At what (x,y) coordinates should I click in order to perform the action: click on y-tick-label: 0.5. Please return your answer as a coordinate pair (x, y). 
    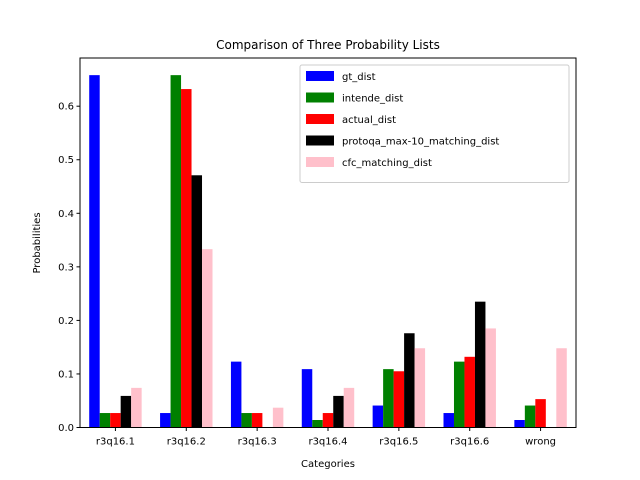
    Looking at the image, I should click on (66, 160).